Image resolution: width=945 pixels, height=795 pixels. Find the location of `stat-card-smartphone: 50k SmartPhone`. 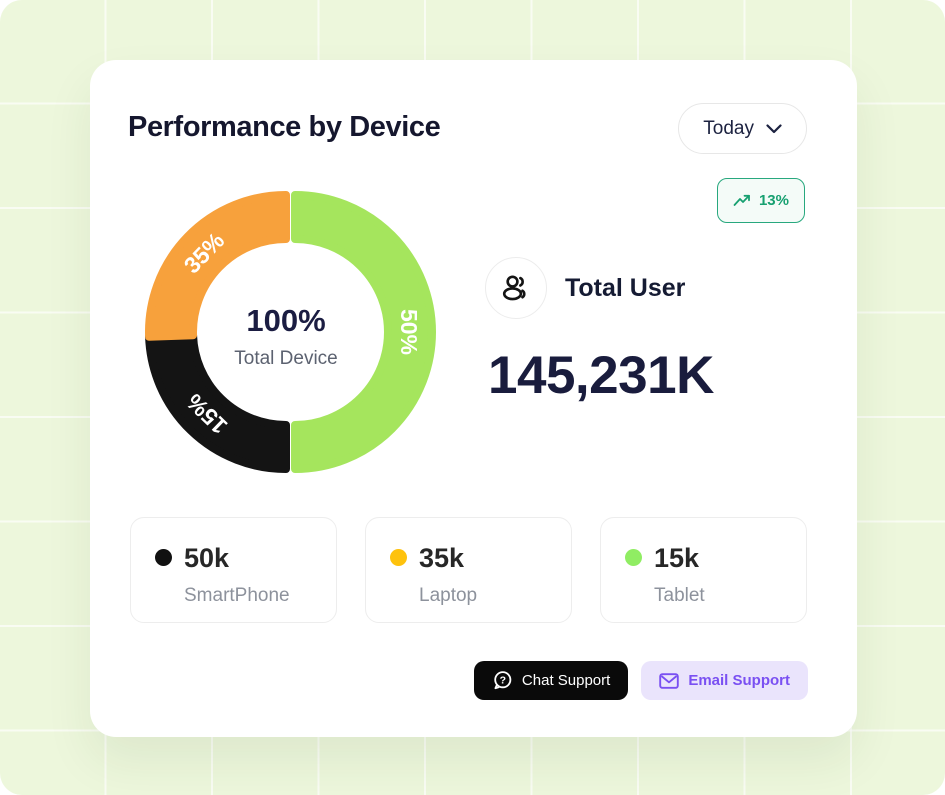

stat-card-smartphone: 50k SmartPhone is located at coordinates (233, 570).